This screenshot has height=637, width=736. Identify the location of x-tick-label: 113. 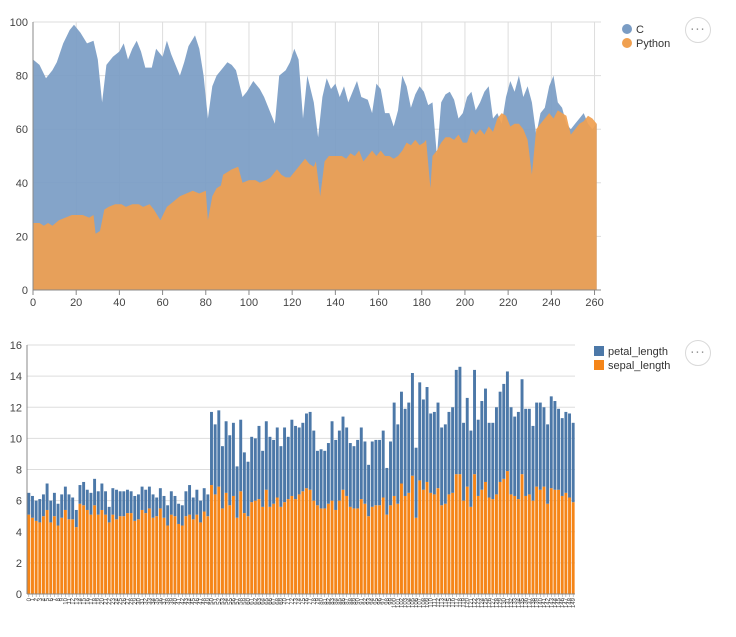
(443, 602).